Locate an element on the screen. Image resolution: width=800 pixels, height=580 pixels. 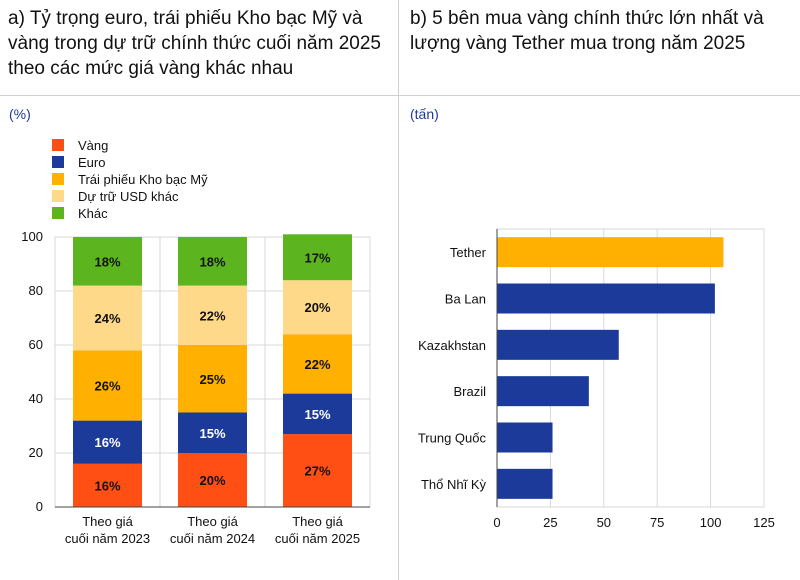
panel-a-y-tick-label: 40 is located at coordinates (36, 398).